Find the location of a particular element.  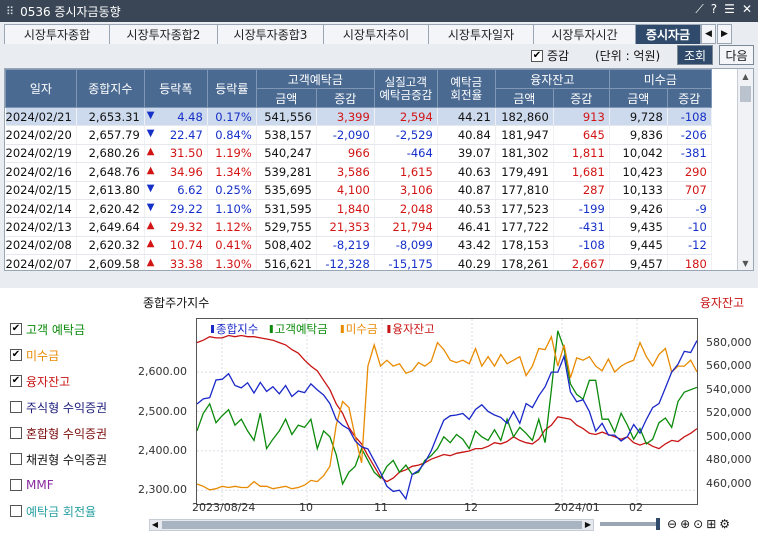

zoom-reset-icon: ⊙ is located at coordinates (698, 524).